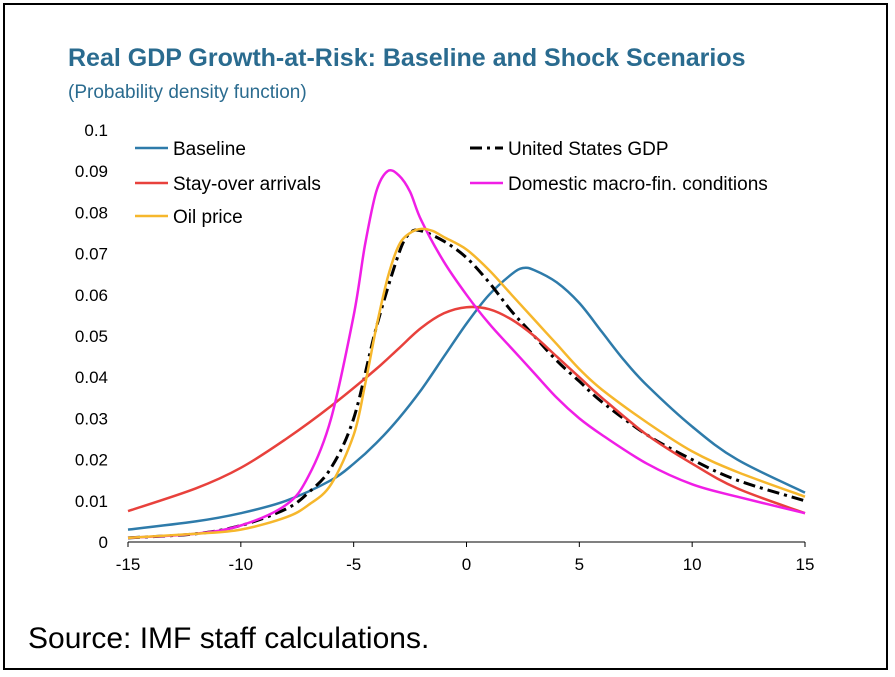 The image size is (895, 677). Describe the element at coordinates (103, 542) in the screenshot. I see `y-tick-label: 0` at that location.